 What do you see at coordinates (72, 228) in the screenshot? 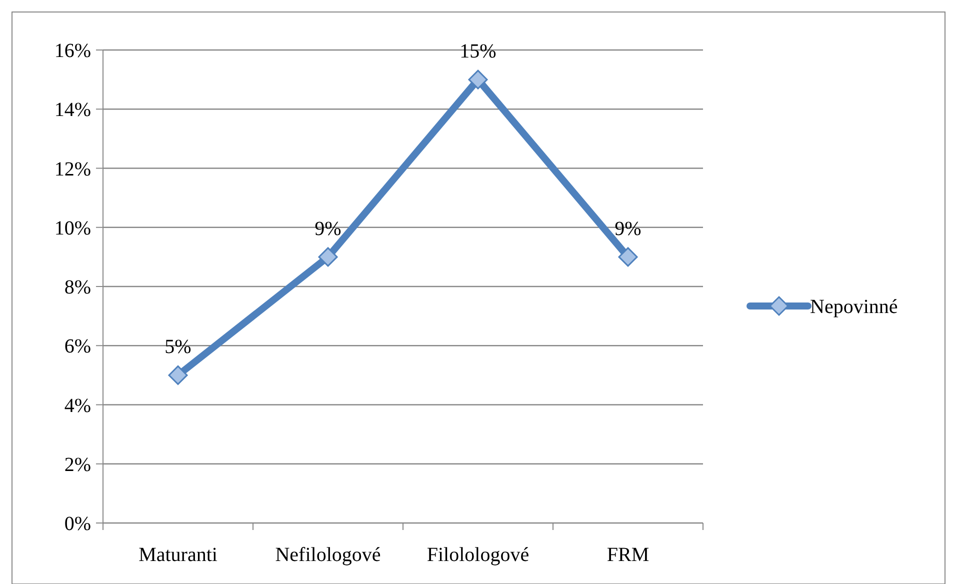
I see `y-tick-label: 10%` at bounding box center [72, 228].